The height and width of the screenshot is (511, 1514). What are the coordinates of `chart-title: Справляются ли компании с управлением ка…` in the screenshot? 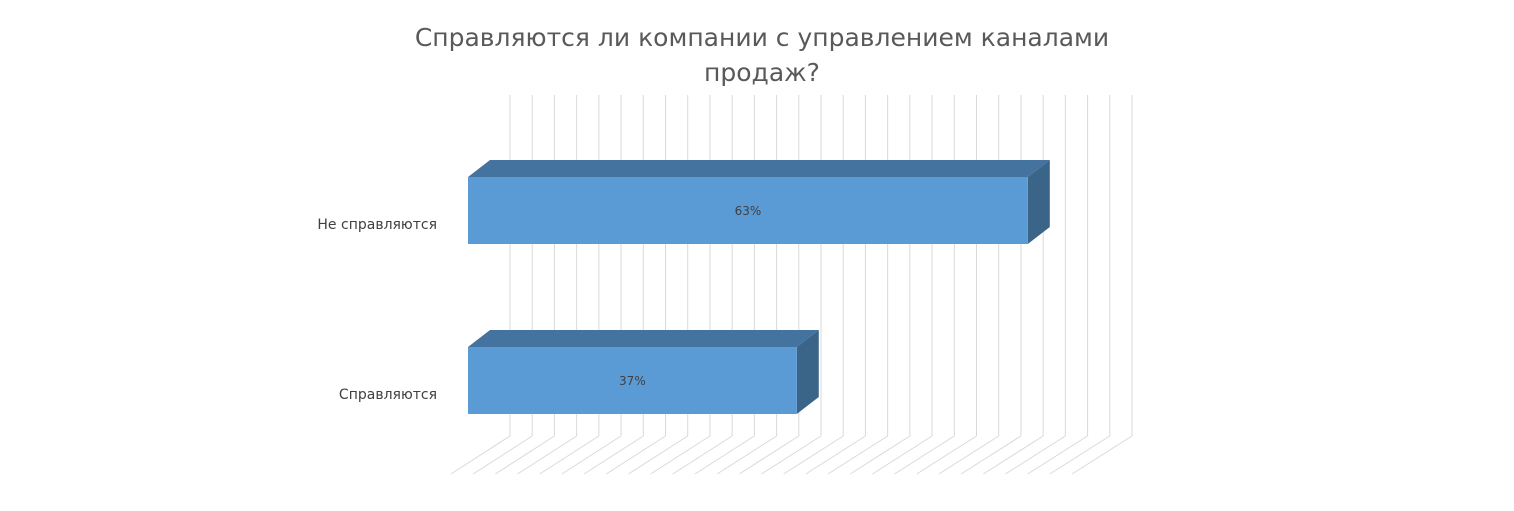 It's located at (762, 55).